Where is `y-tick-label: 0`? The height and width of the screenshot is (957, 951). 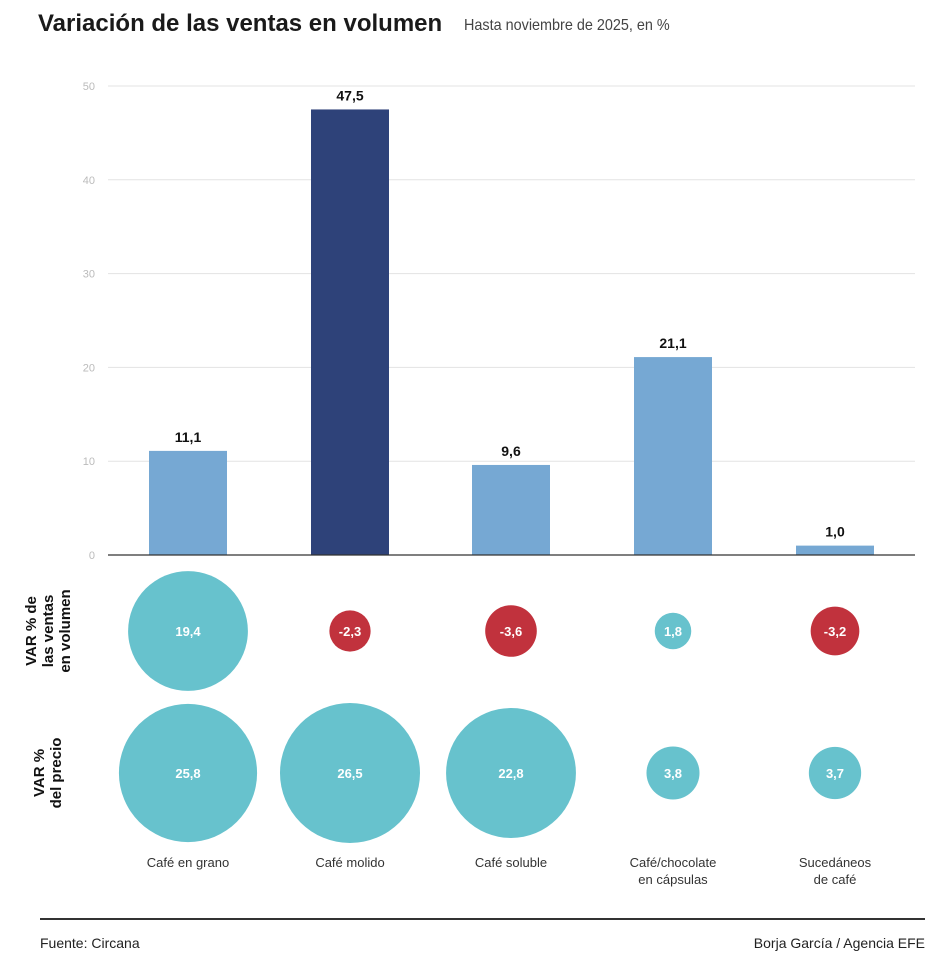 y-tick-label: 0 is located at coordinates (92, 556).